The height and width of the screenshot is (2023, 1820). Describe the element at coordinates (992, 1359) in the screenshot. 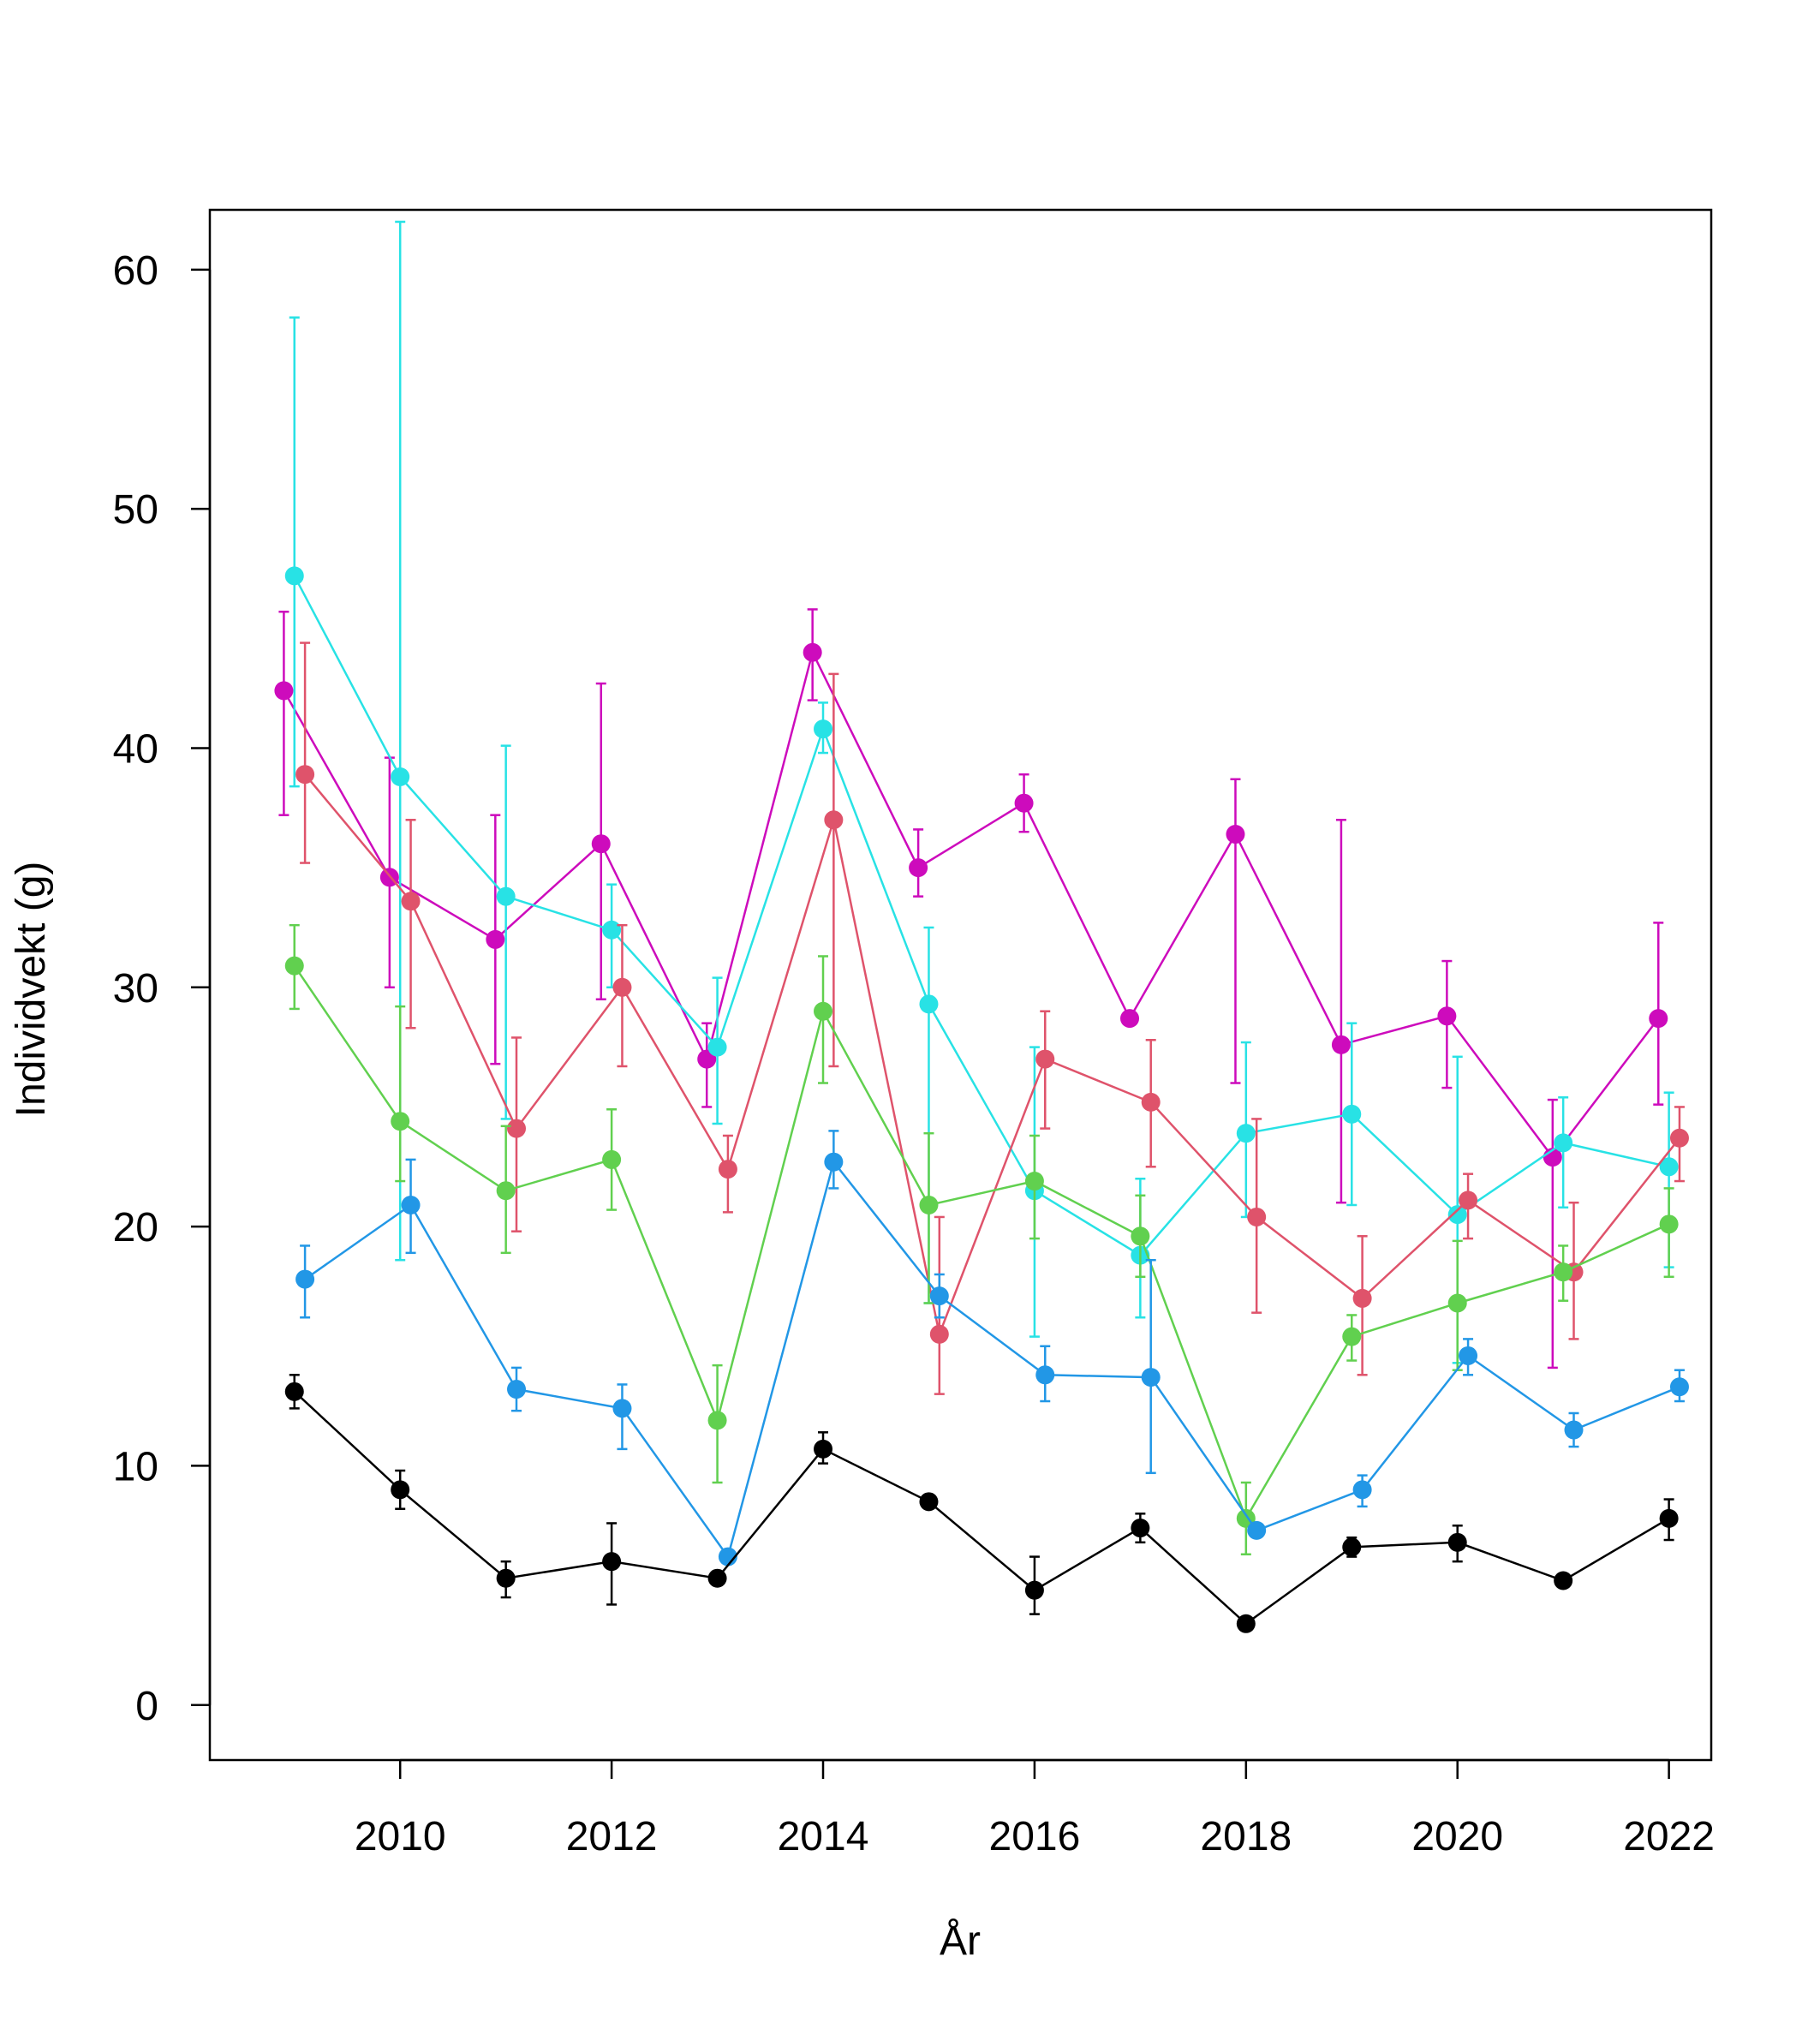

I see `series-line-blue` at that location.